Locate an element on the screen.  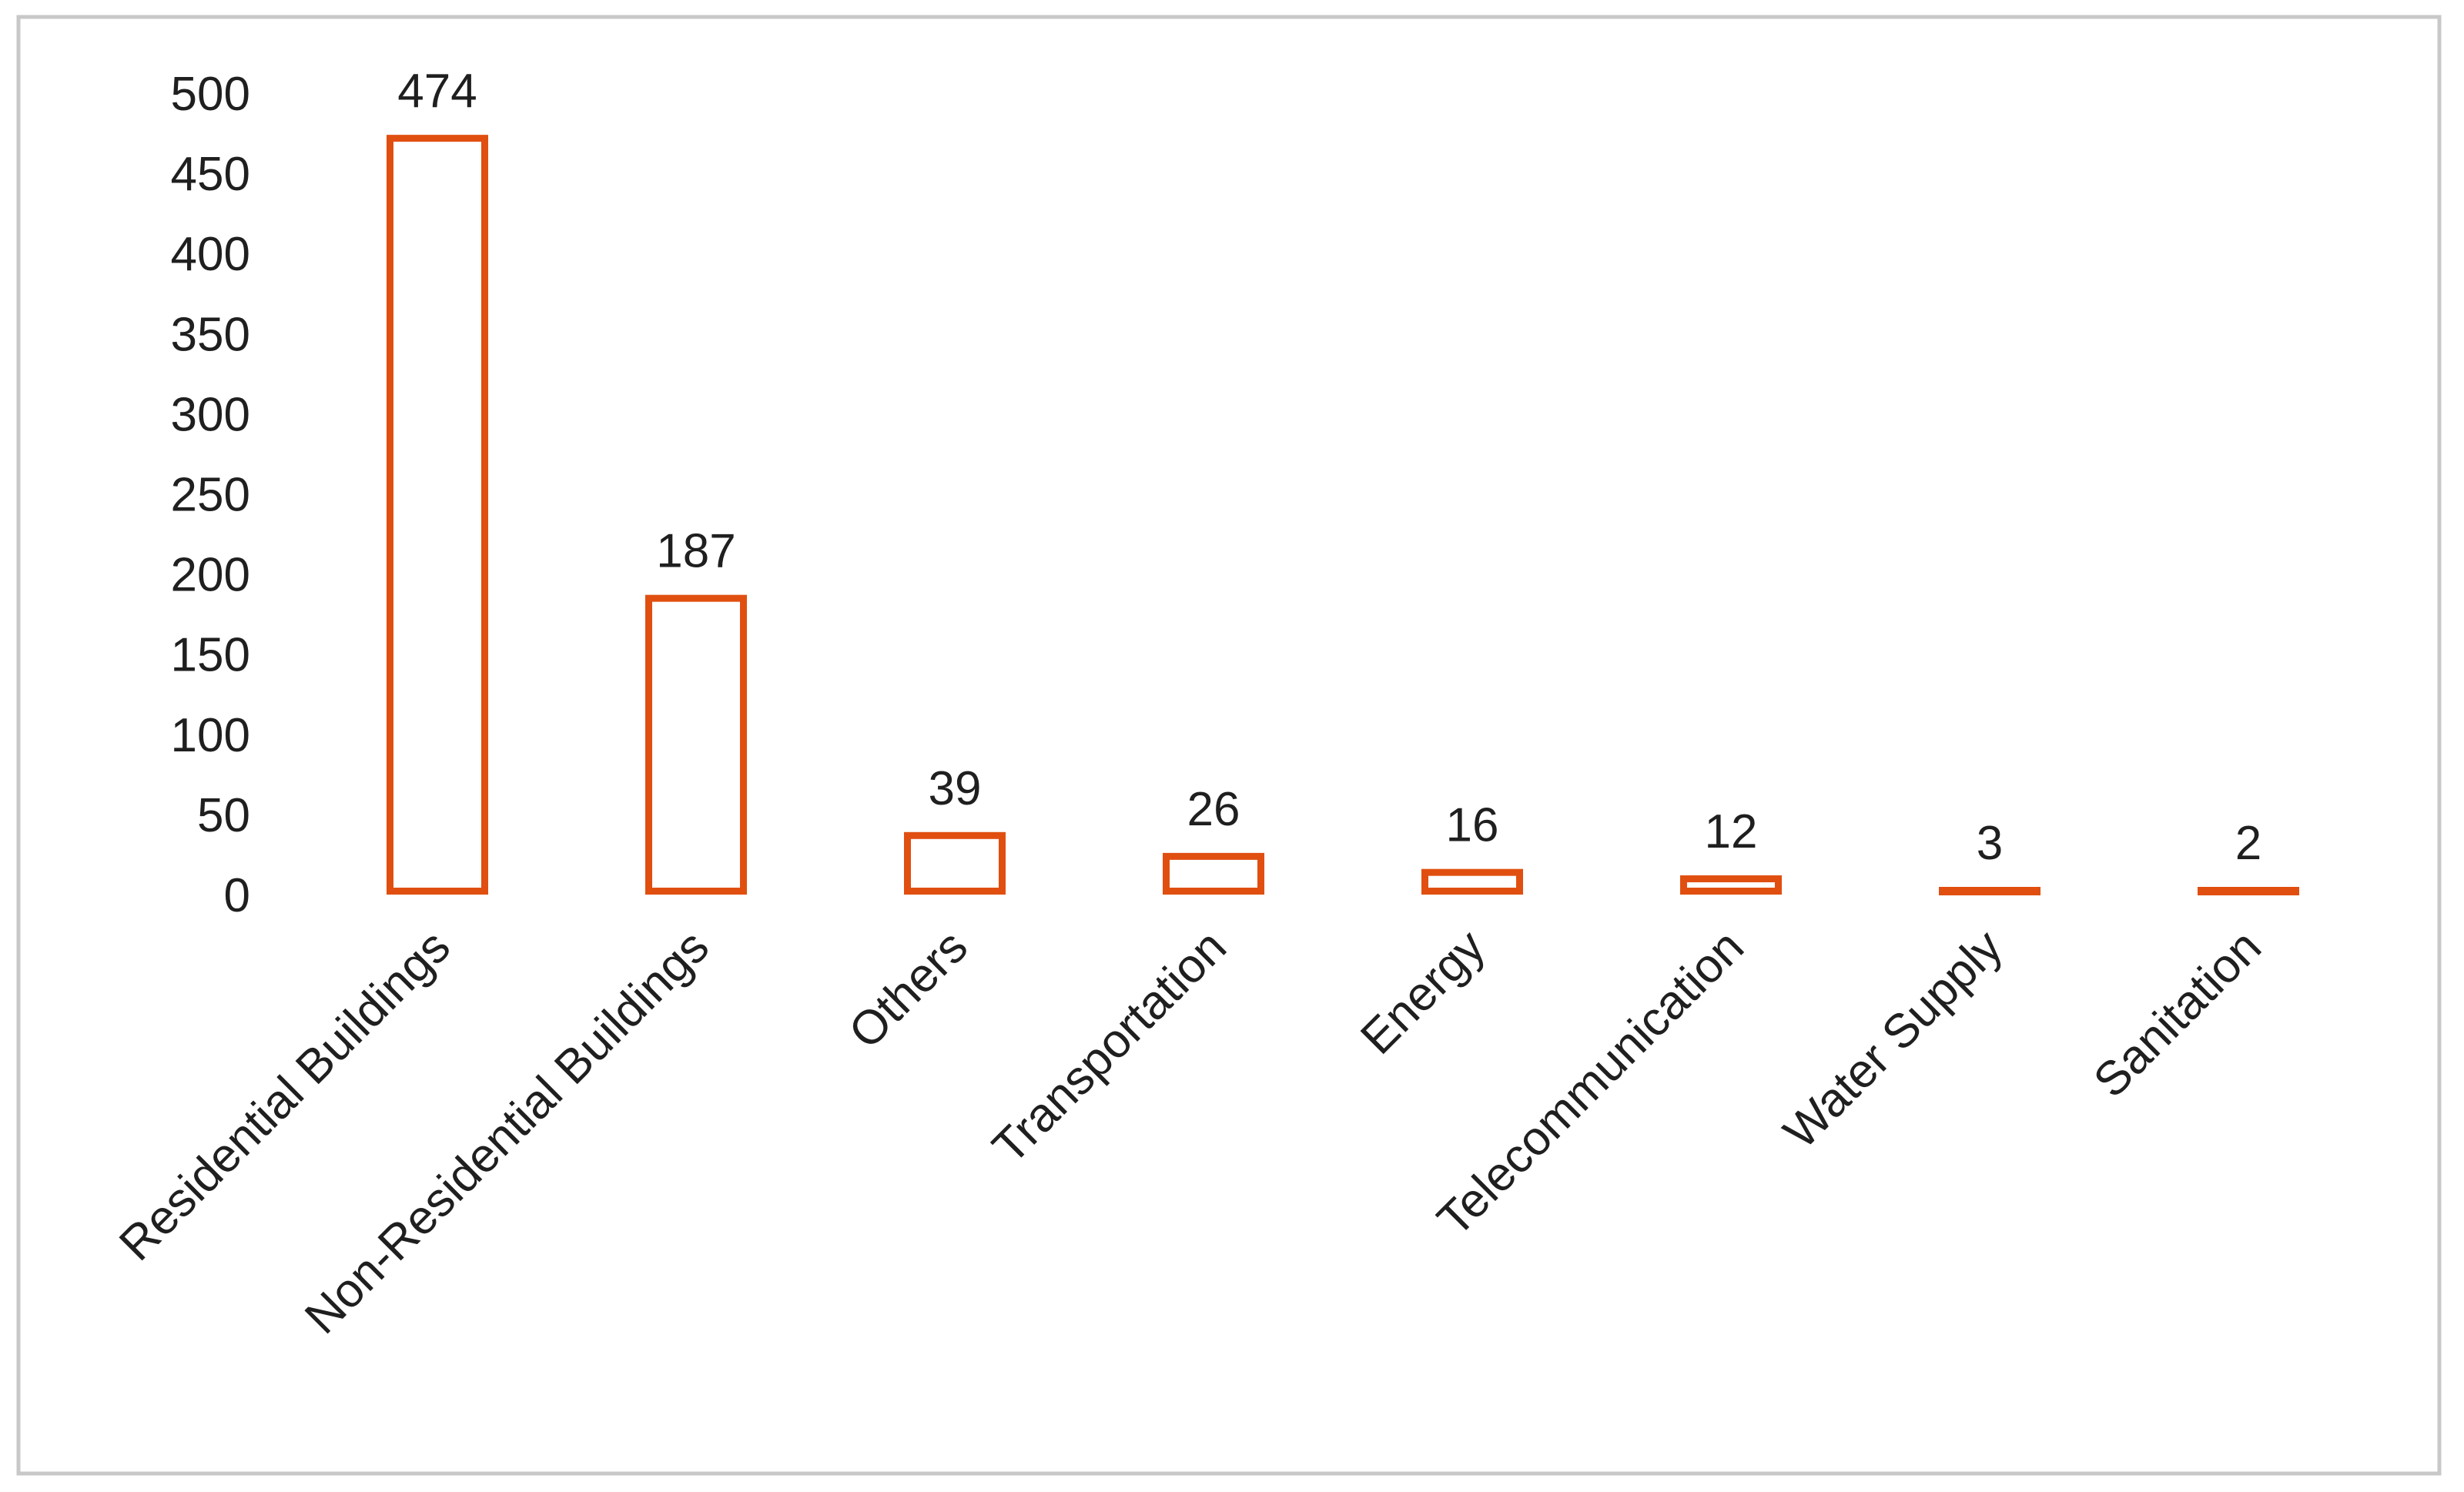
y-tick-label: 150 is located at coordinates (211, 655).